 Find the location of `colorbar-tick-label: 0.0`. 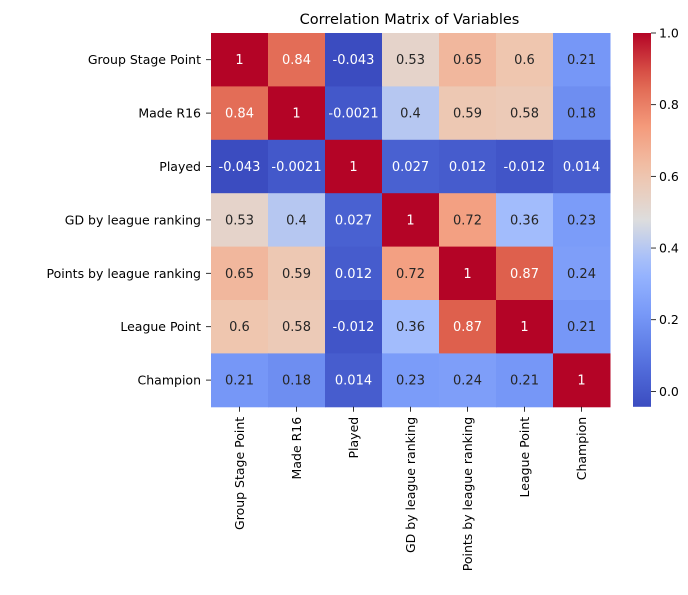

colorbar-tick-label: 0.0 is located at coordinates (669, 391).